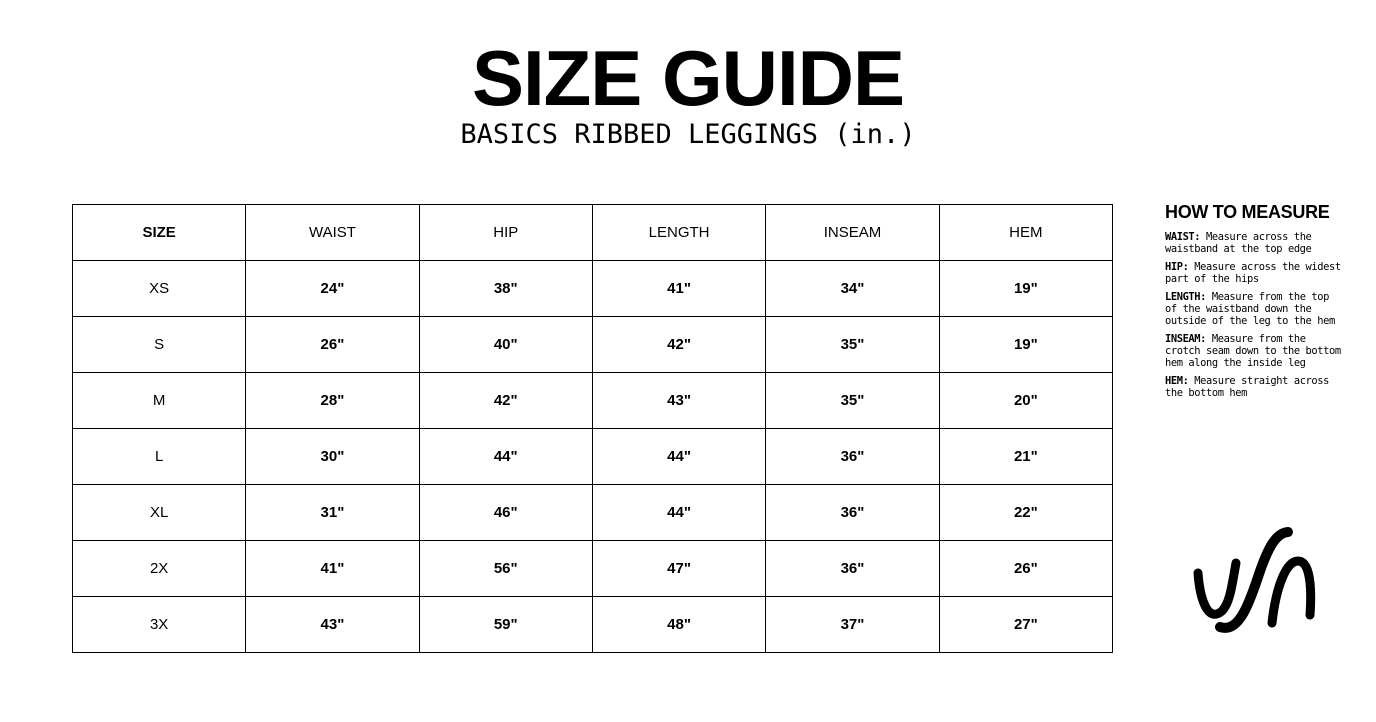  I want to click on measurement-cell: 40", so click(505, 344).